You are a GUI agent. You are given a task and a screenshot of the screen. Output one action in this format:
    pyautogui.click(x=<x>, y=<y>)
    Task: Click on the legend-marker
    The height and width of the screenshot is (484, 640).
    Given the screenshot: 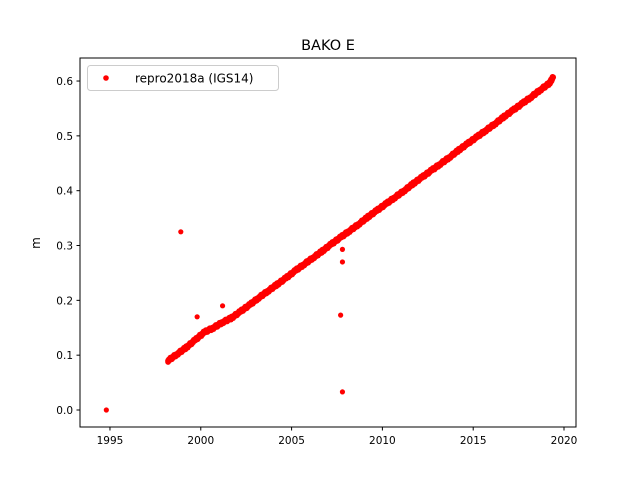 What is the action you would take?
    pyautogui.click(x=106, y=78)
    